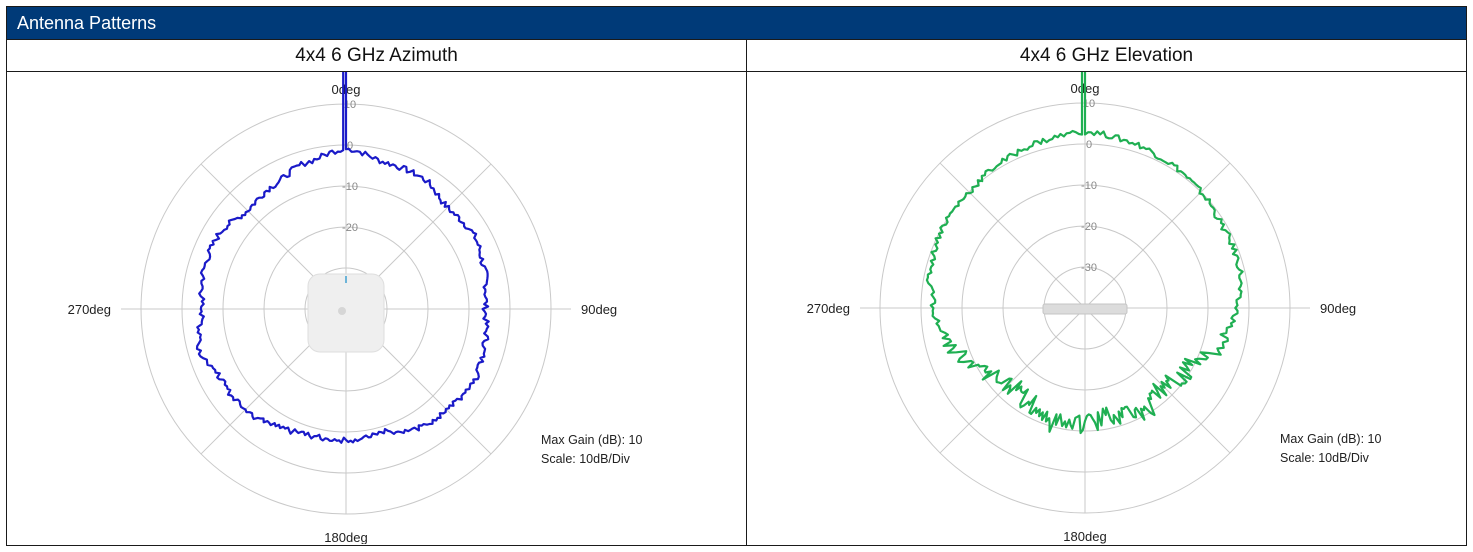 Image resolution: width=1473 pixels, height=552 pixels. I want to click on section-title: Antenna Patterns, so click(736, 23).